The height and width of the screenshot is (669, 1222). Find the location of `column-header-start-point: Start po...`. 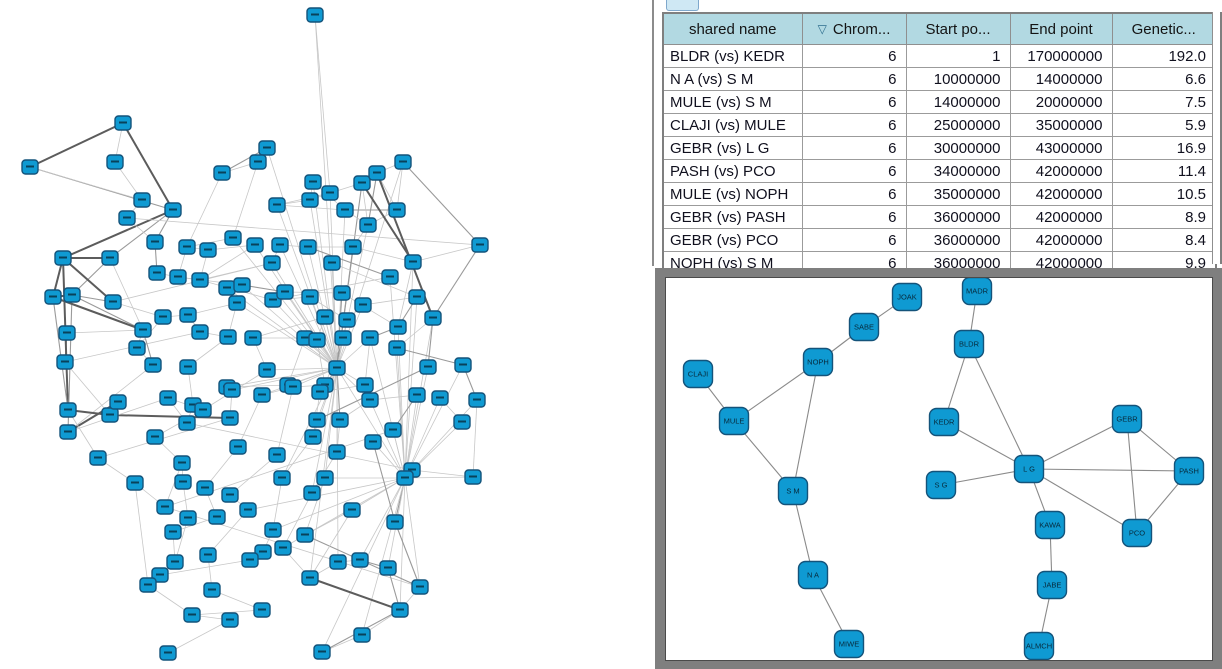

column-header-start-point: Start po... is located at coordinates (958, 28).